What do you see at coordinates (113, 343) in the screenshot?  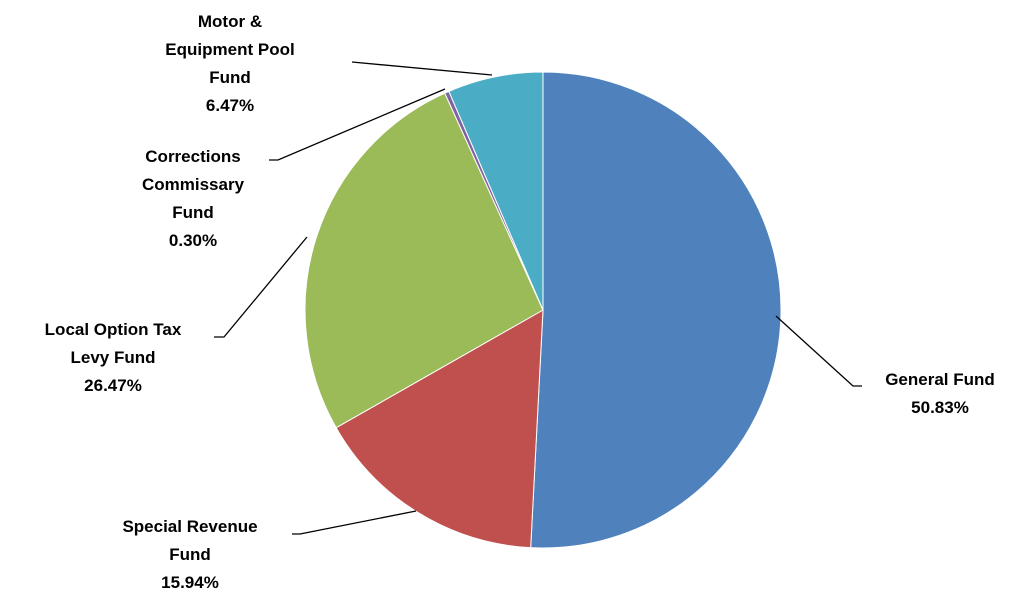 I see `category-name: Local Option Tax Levy Fund` at bounding box center [113, 343].